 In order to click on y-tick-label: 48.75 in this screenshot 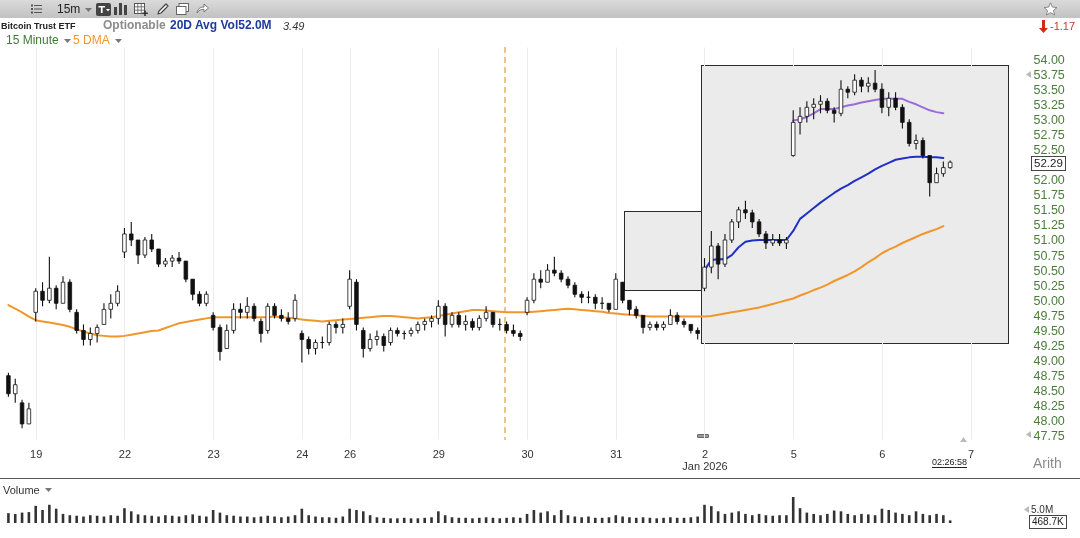, I will do `click(1049, 376)`.